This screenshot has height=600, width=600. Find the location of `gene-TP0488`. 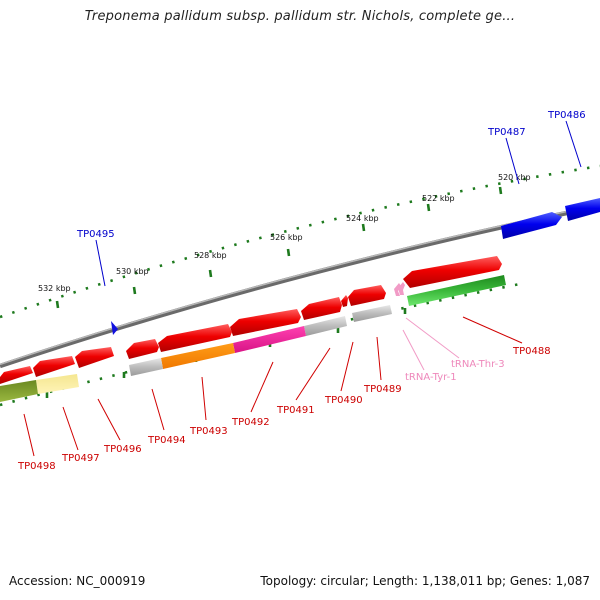

gene-TP0488 is located at coordinates (452, 272).